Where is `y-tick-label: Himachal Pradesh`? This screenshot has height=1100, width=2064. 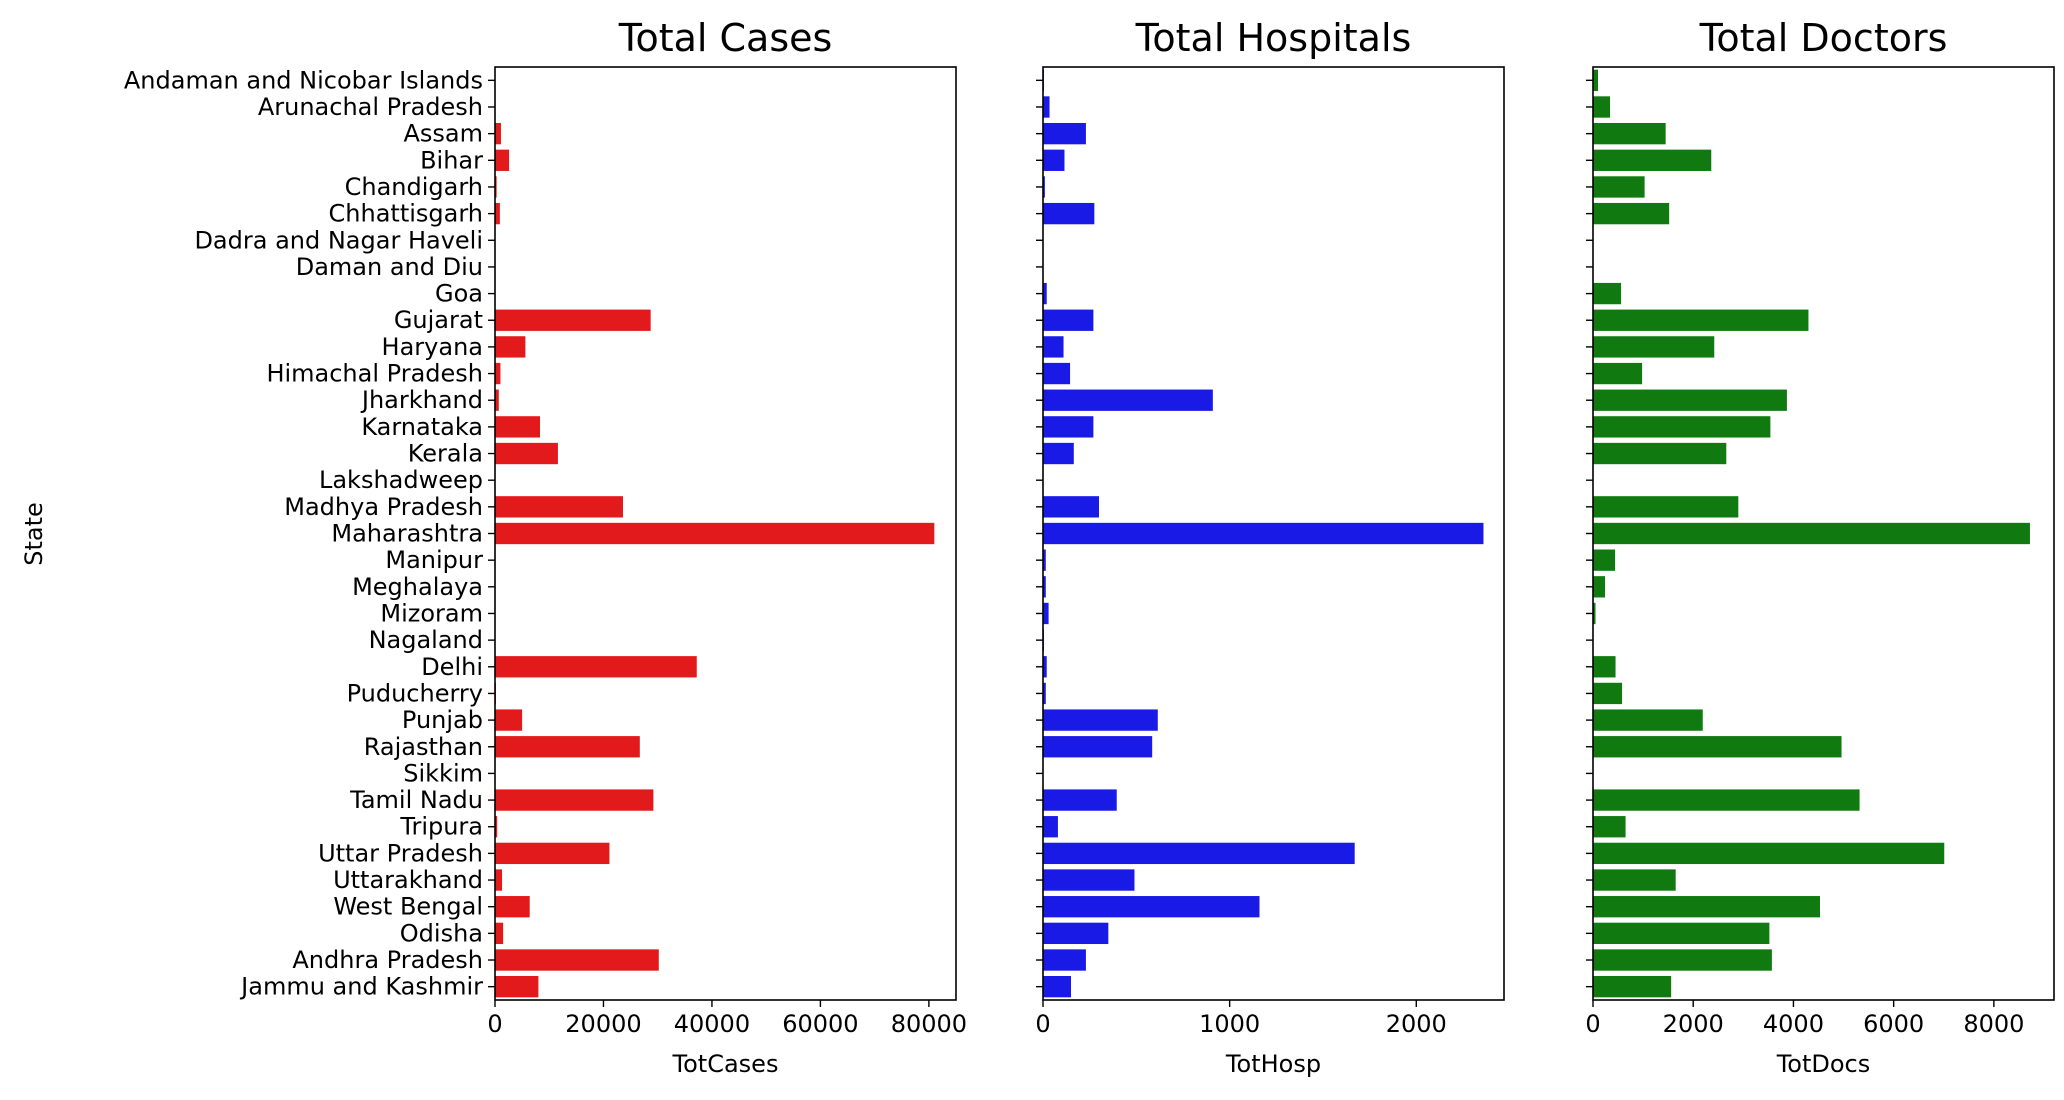 y-tick-label: Himachal Pradesh is located at coordinates (374, 374).